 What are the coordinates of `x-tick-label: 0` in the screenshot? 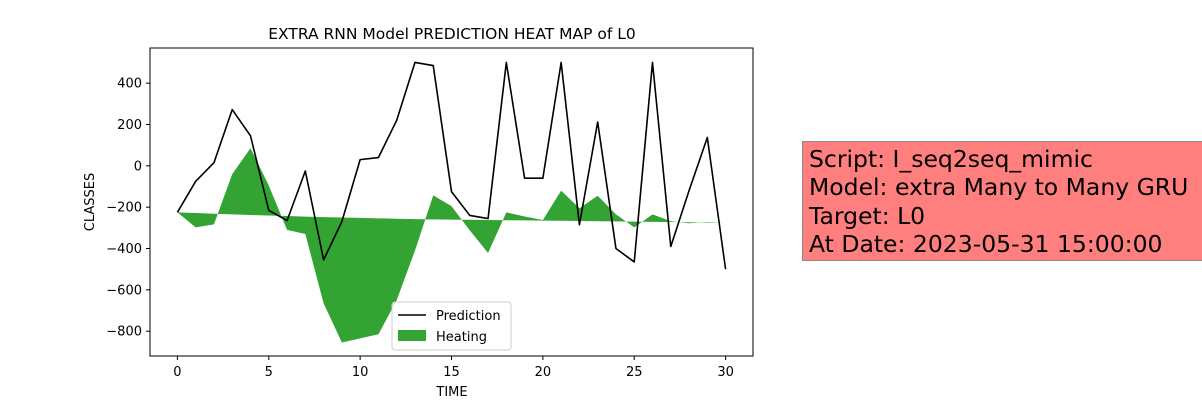 It's located at (177, 372).